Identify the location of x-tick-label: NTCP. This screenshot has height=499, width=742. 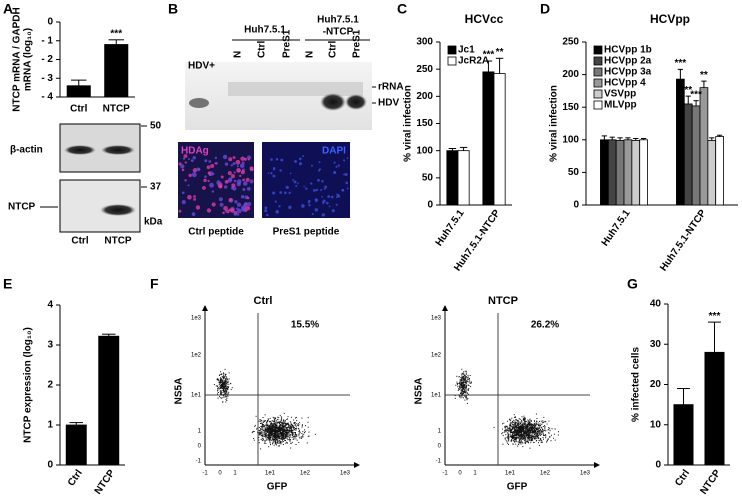
(117, 109).